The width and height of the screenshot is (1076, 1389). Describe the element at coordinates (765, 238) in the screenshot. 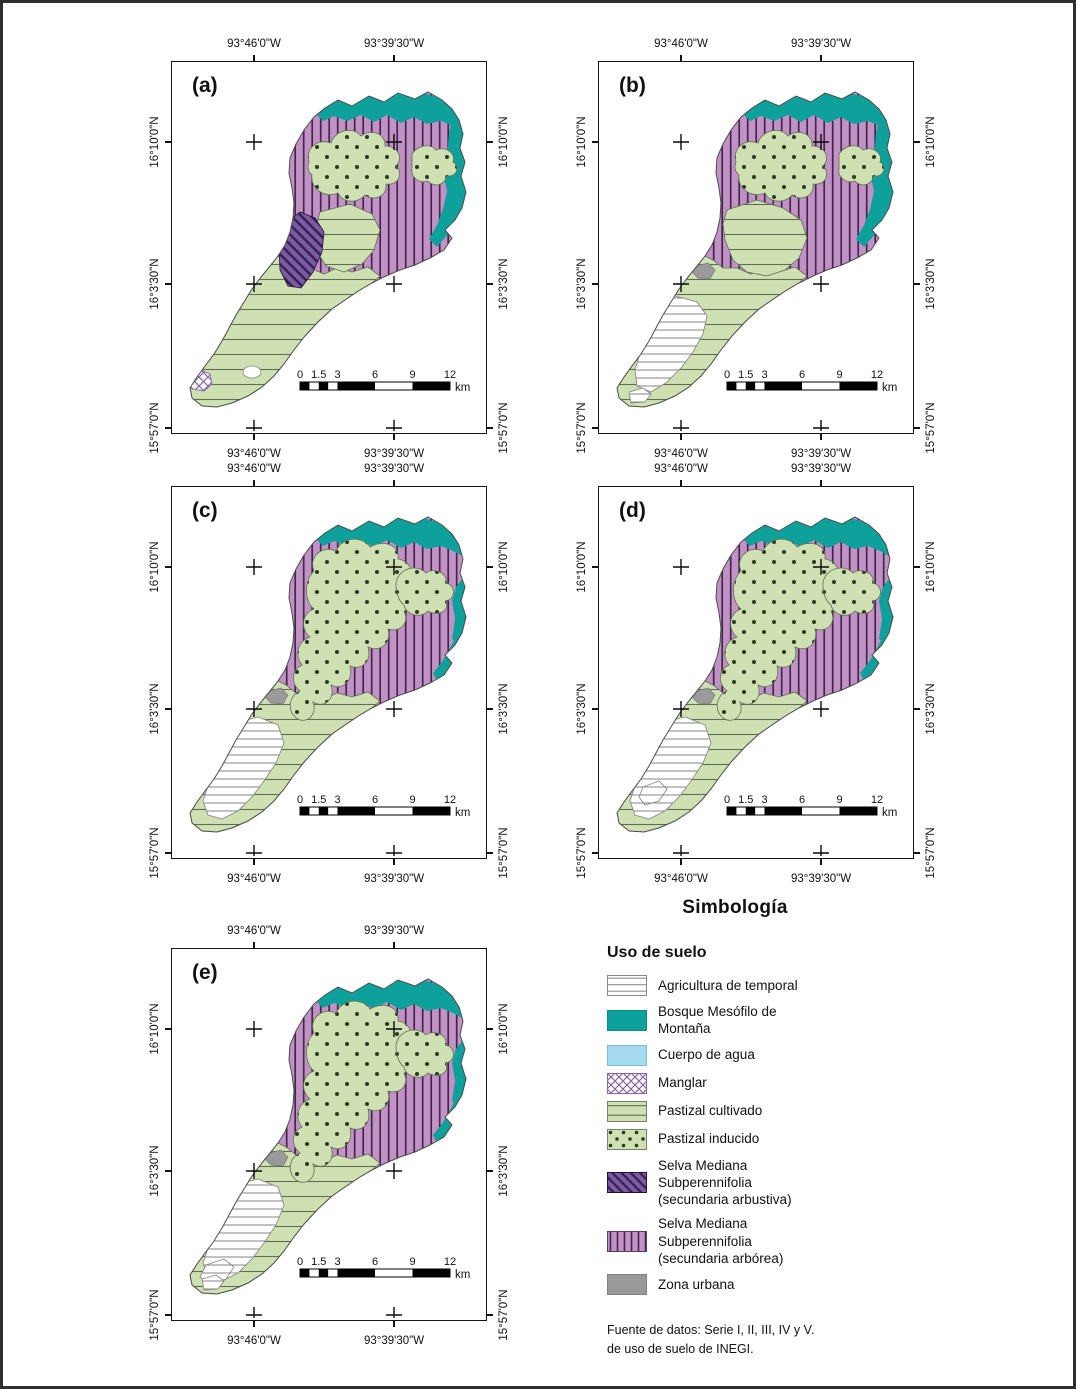

I see `landuse-pastizal-cultivado` at that location.